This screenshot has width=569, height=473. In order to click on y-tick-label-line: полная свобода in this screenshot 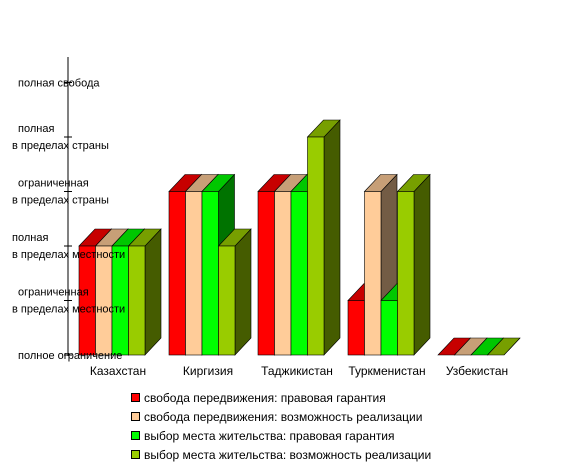, I will do `click(59, 84)`.